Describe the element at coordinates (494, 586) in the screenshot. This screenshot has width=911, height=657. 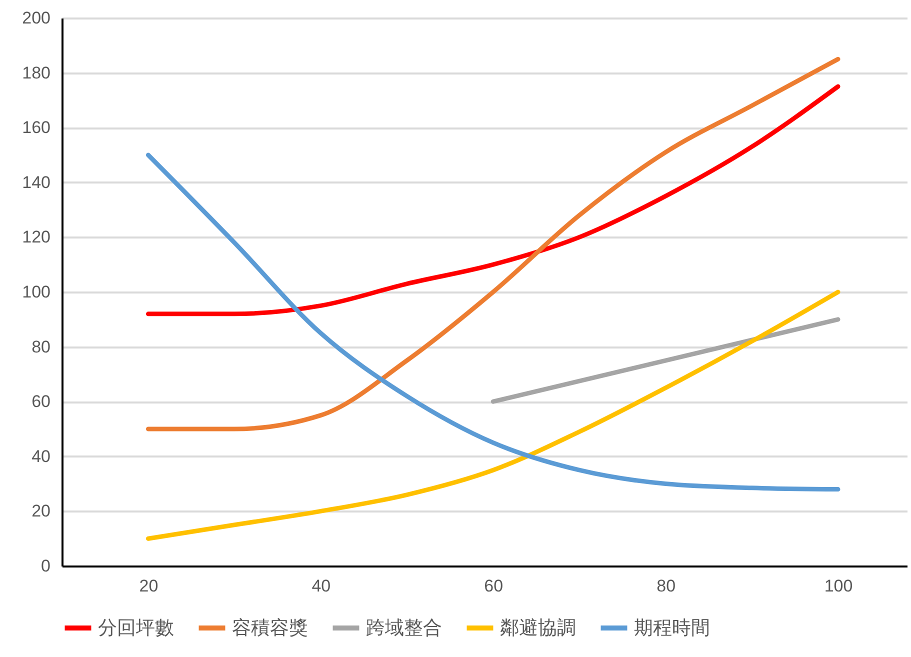
I see `x-tick-label: 60` at that location.